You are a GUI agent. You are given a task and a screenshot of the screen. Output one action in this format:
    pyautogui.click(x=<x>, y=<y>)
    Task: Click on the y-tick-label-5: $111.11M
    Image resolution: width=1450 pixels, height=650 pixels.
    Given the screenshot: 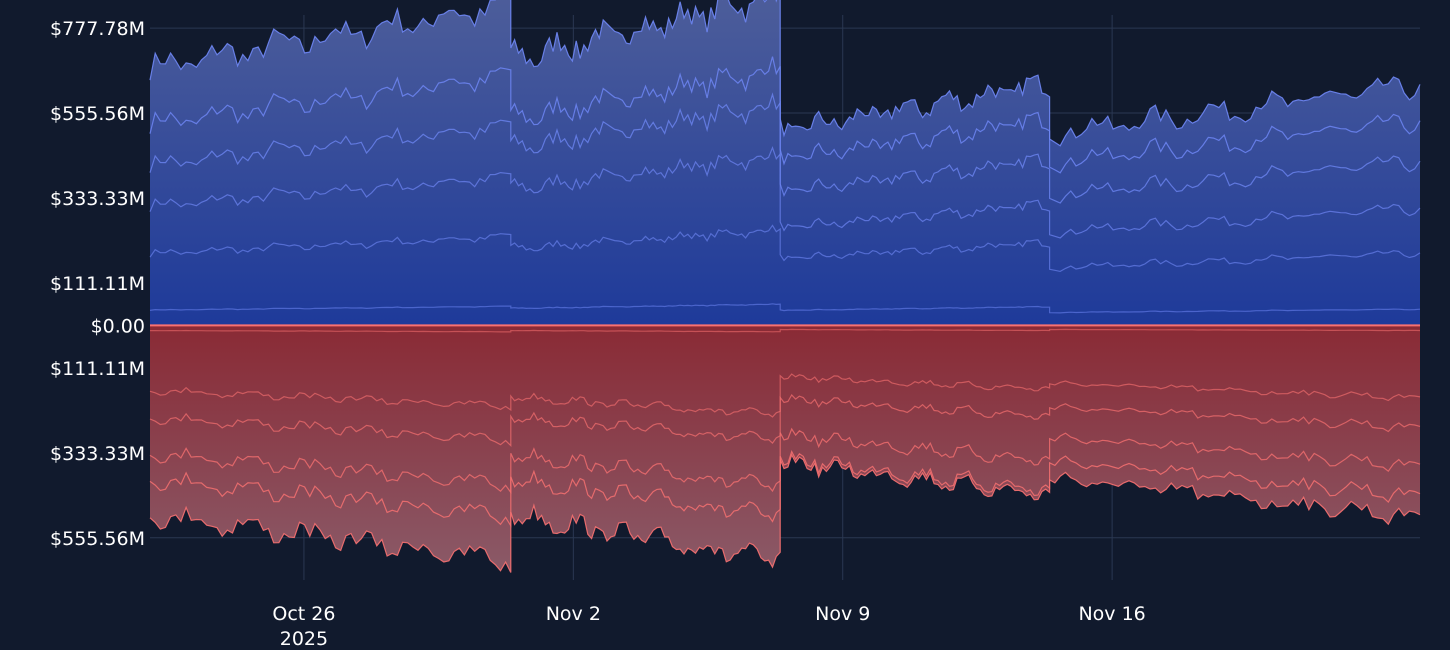 What is the action you would take?
    pyautogui.click(x=97, y=369)
    